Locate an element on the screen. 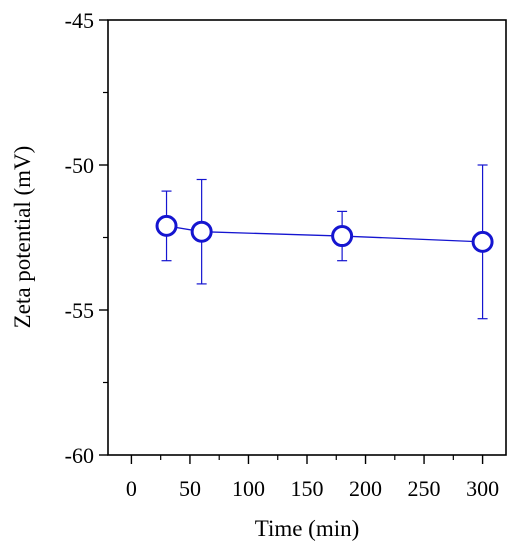 This screenshot has height=550, width=516. x-tick-label: 150 is located at coordinates (307, 488).